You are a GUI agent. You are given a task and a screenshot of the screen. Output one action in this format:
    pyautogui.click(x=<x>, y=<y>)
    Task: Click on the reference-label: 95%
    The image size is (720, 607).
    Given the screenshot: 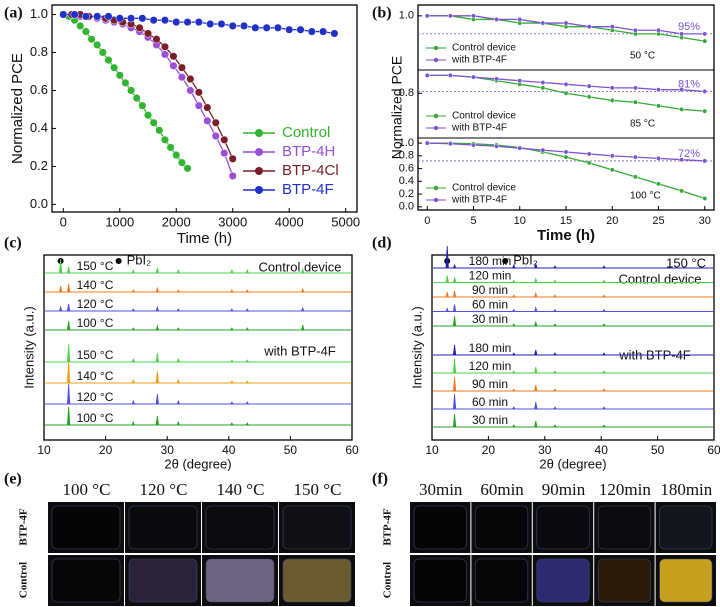 What is the action you would take?
    pyautogui.click(x=689, y=27)
    